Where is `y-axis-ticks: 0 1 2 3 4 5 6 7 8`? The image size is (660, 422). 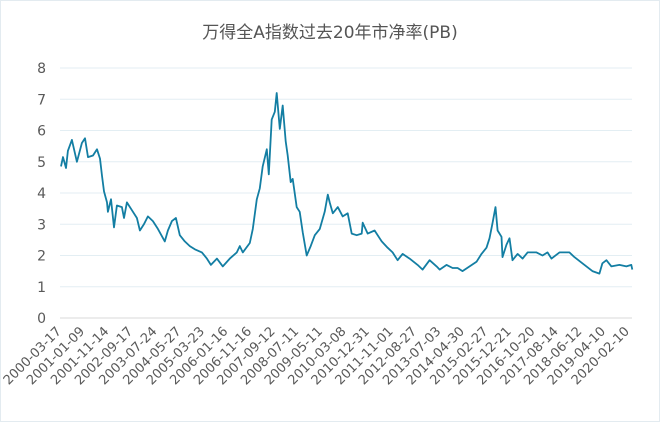
y-axis-ticks: 0 1 2 3 4 5 6 7 8 is located at coordinates (41, 194).